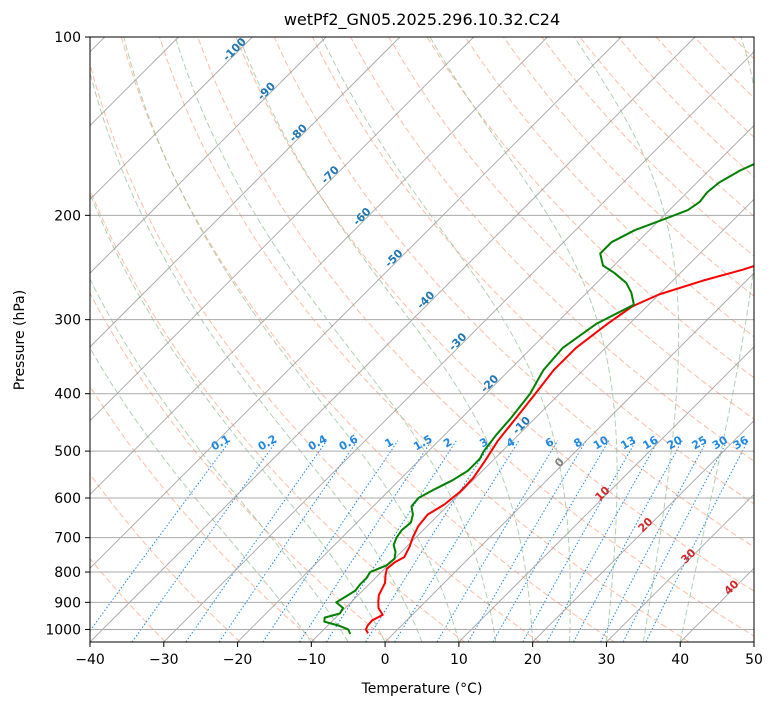  Describe the element at coordinates (67, 216) in the screenshot. I see `y-tick-label: 200` at that location.